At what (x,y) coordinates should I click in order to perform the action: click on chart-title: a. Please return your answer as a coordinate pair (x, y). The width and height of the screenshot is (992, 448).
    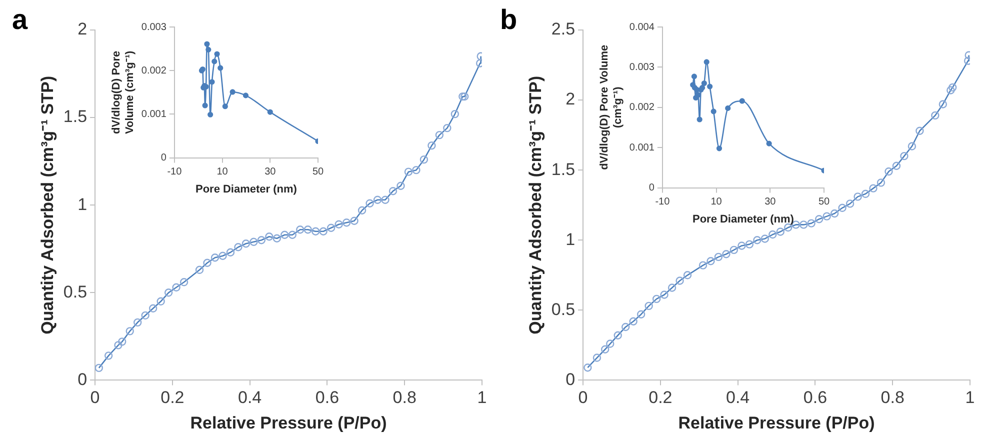
    Looking at the image, I should click on (20, 20).